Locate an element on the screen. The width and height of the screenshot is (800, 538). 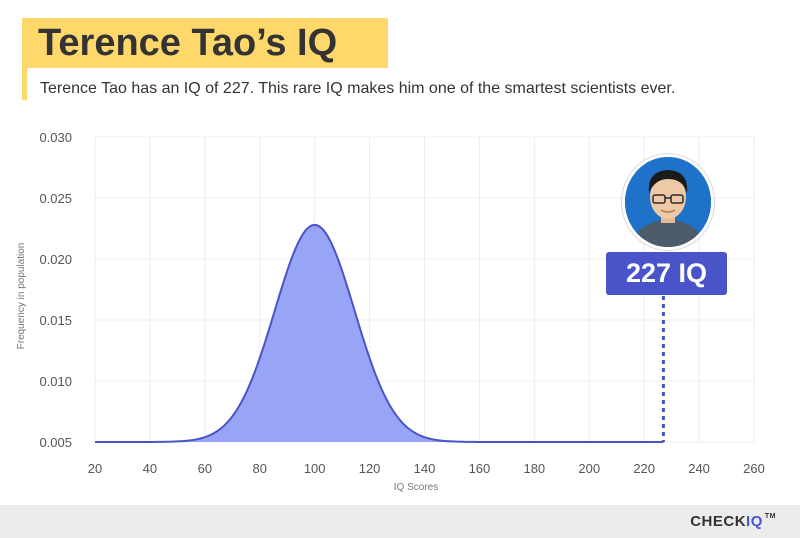
title-highlight is located at coordinates (205, 43).